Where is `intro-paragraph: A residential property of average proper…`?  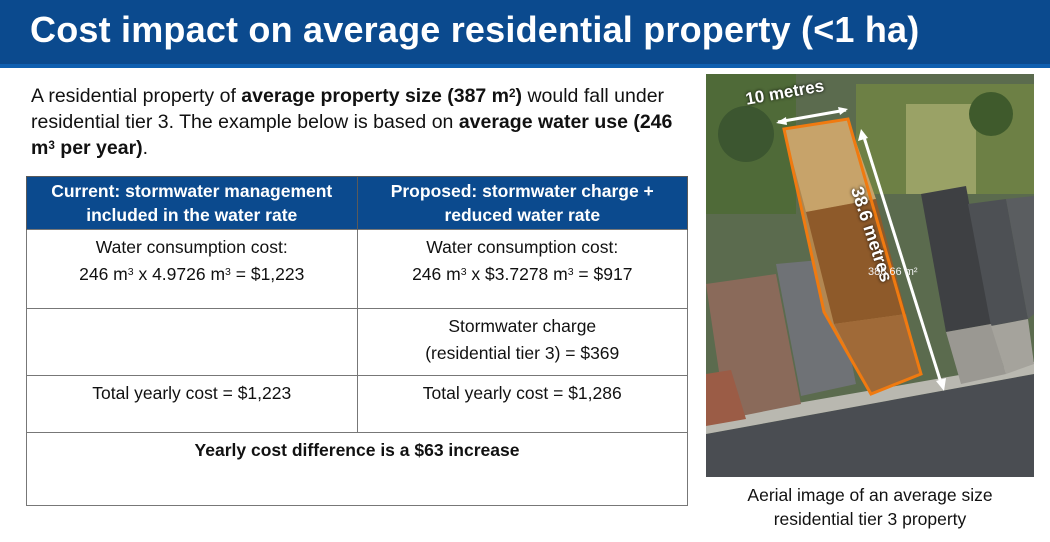
intro-paragraph: A residential property of average proper… is located at coordinates (352, 122).